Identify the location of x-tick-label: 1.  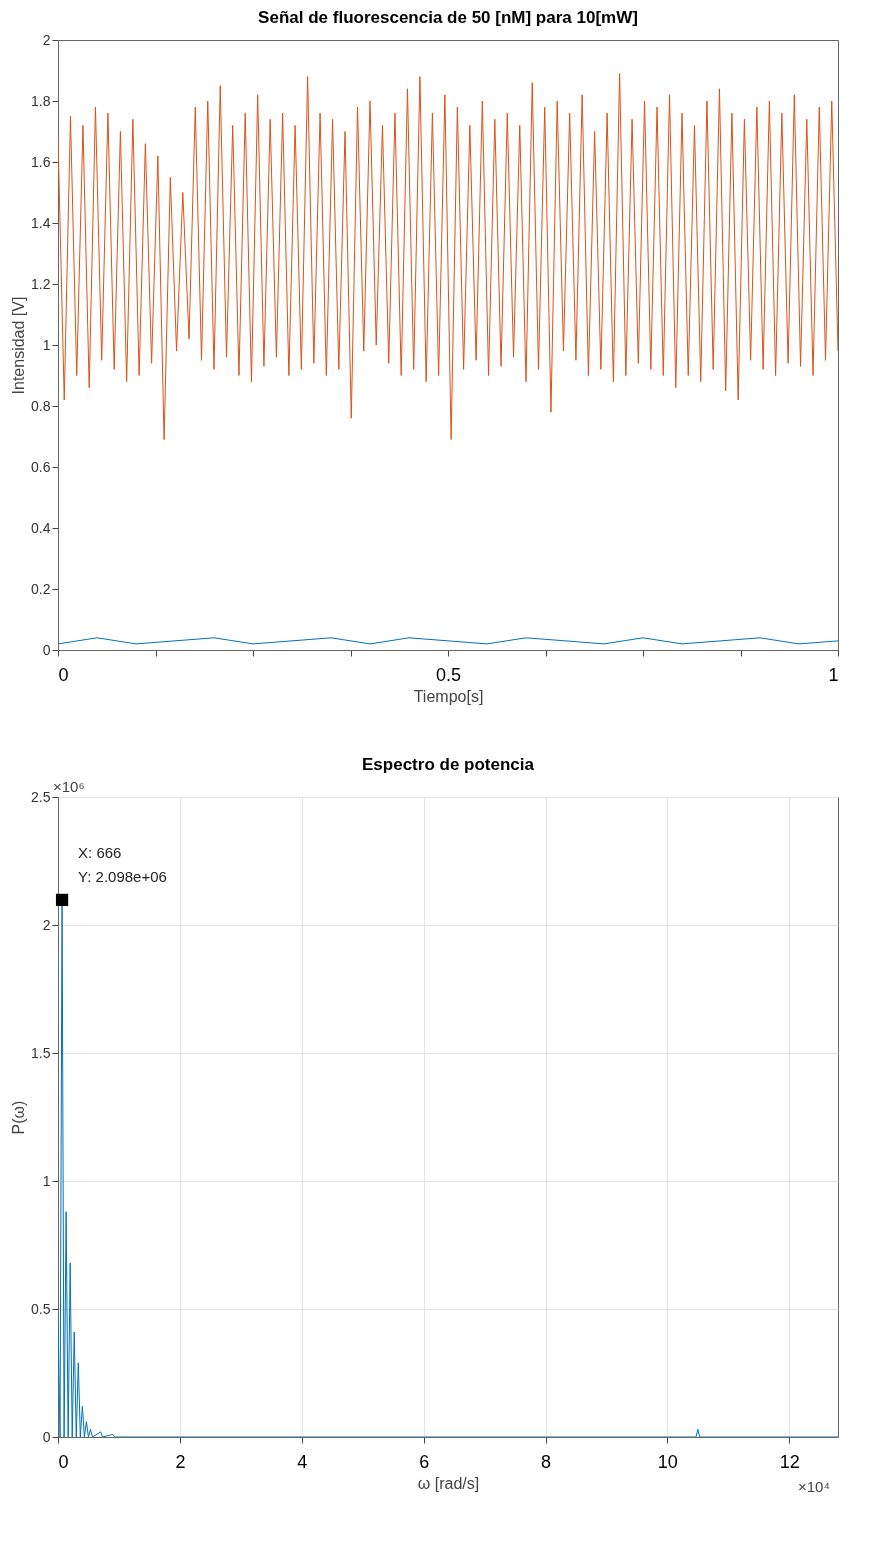
(833, 674).